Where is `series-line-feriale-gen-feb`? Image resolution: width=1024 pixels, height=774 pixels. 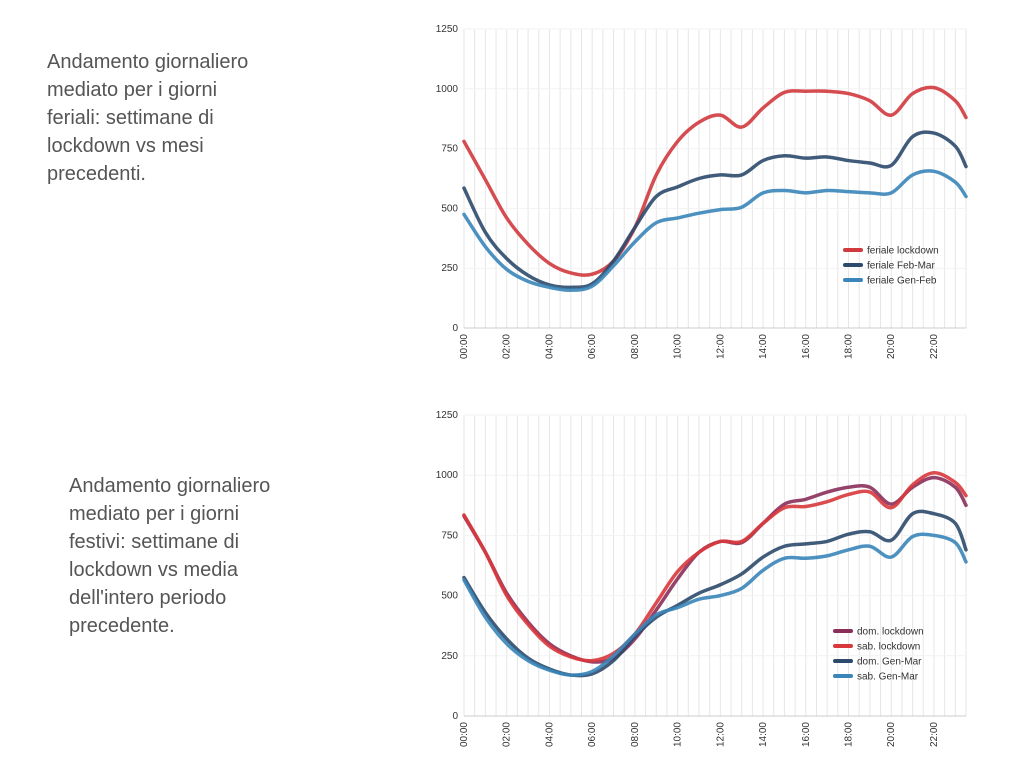
series-line-feriale-gen-feb is located at coordinates (715, 230).